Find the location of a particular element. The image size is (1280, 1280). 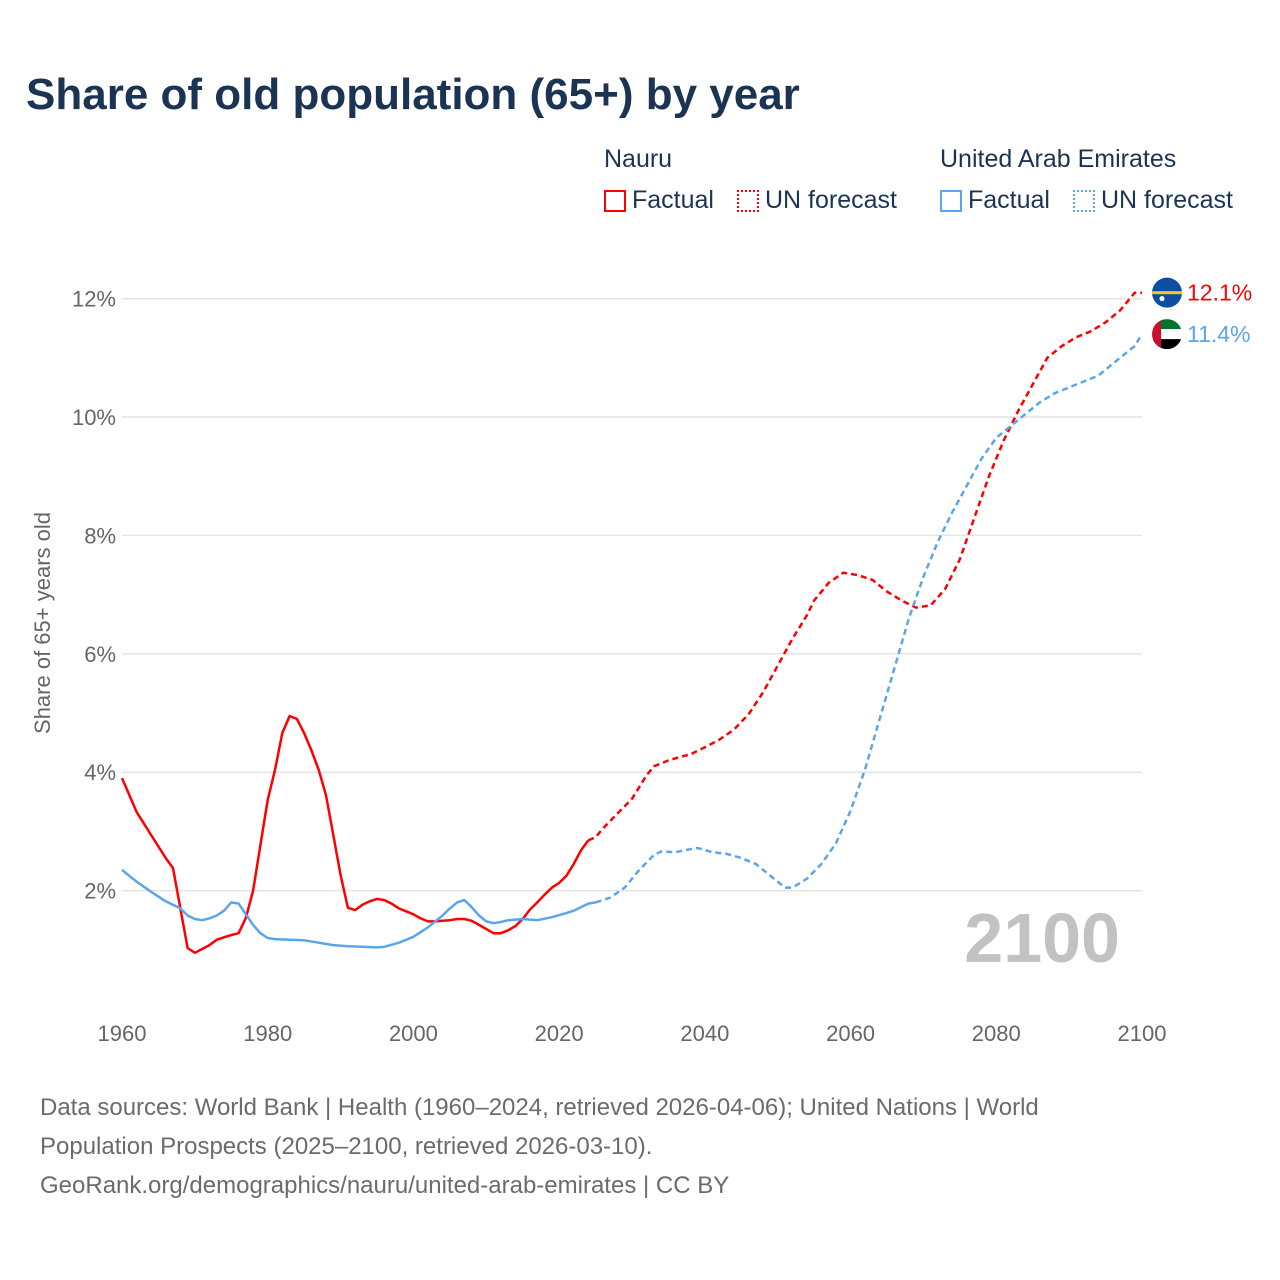

x-tick-label: 1960 is located at coordinates (122, 1033).